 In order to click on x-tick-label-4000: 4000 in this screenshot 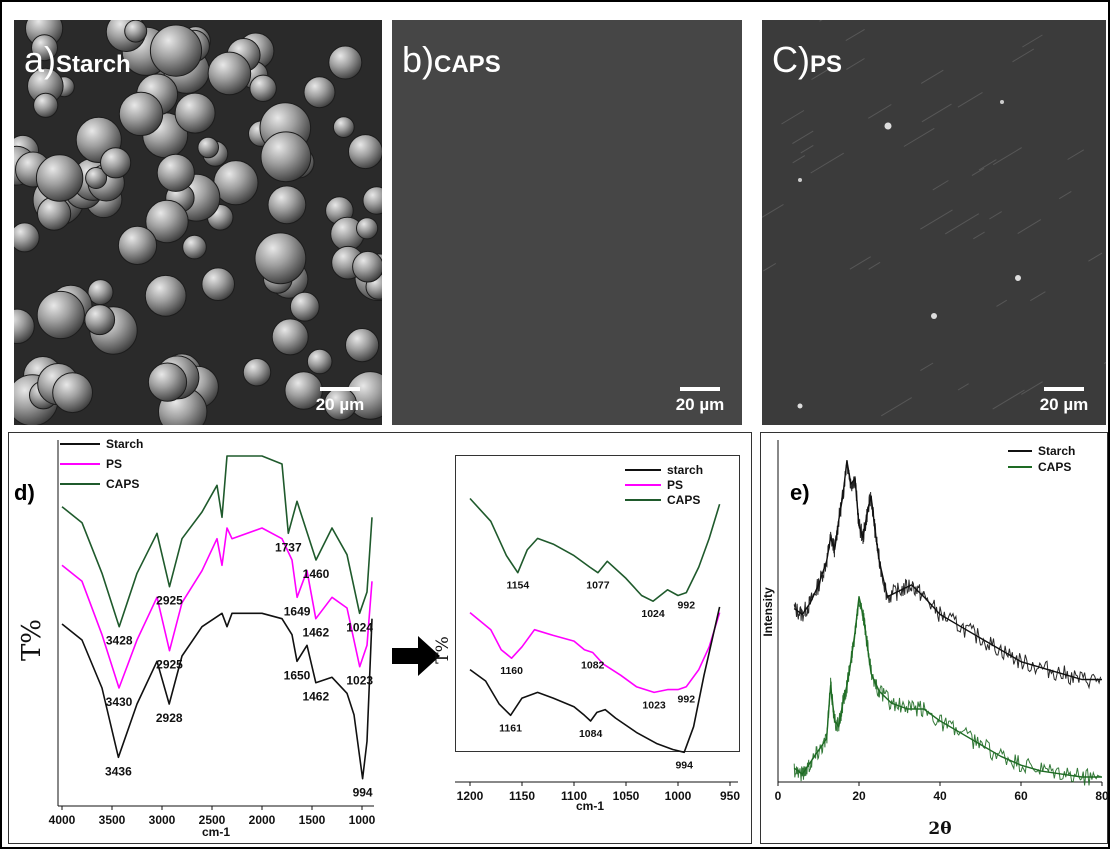, I will do `click(62, 820)`.